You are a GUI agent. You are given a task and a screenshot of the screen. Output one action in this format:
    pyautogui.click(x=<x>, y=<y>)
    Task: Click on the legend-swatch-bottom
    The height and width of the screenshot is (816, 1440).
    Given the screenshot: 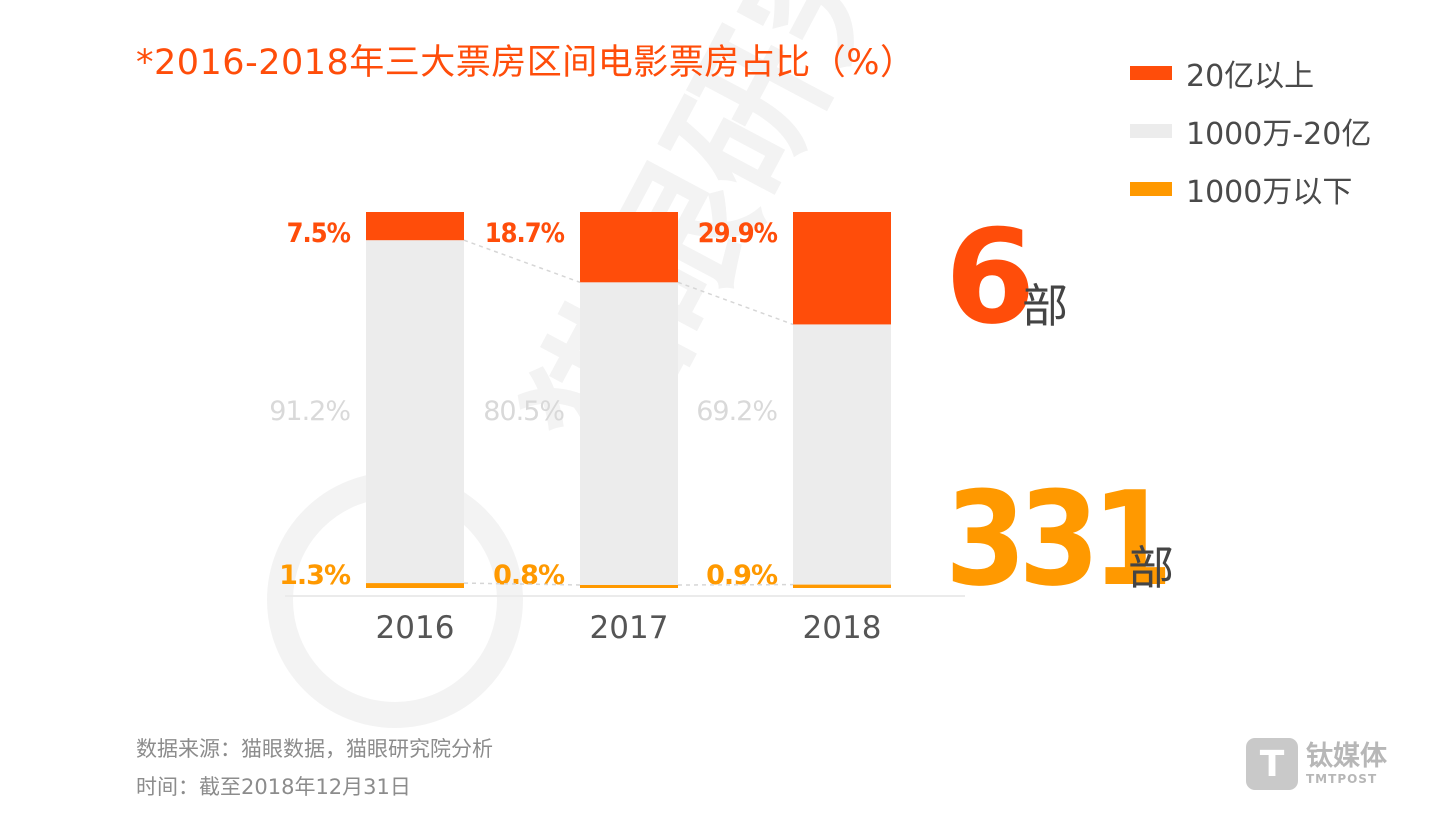 What is the action you would take?
    pyautogui.click(x=1151, y=189)
    